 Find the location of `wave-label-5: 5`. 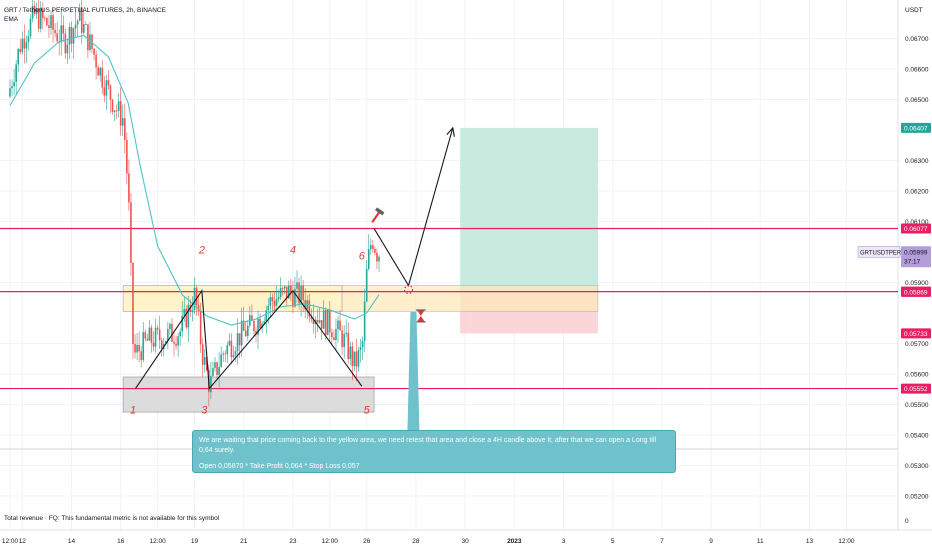

wave-label-5: 5 is located at coordinates (367, 411).